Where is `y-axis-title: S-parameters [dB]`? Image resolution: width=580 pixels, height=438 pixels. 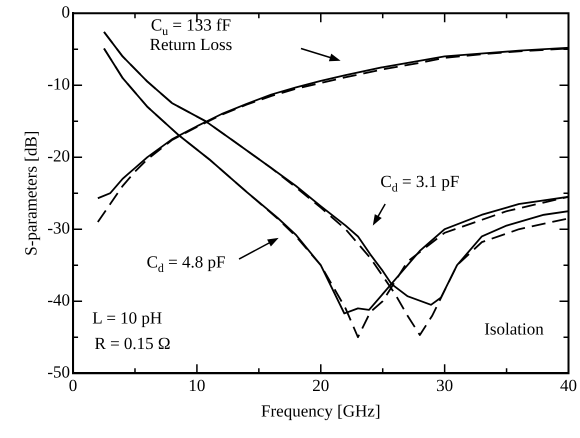 y-axis-title: S-parameters [dB] is located at coordinates (31, 193).